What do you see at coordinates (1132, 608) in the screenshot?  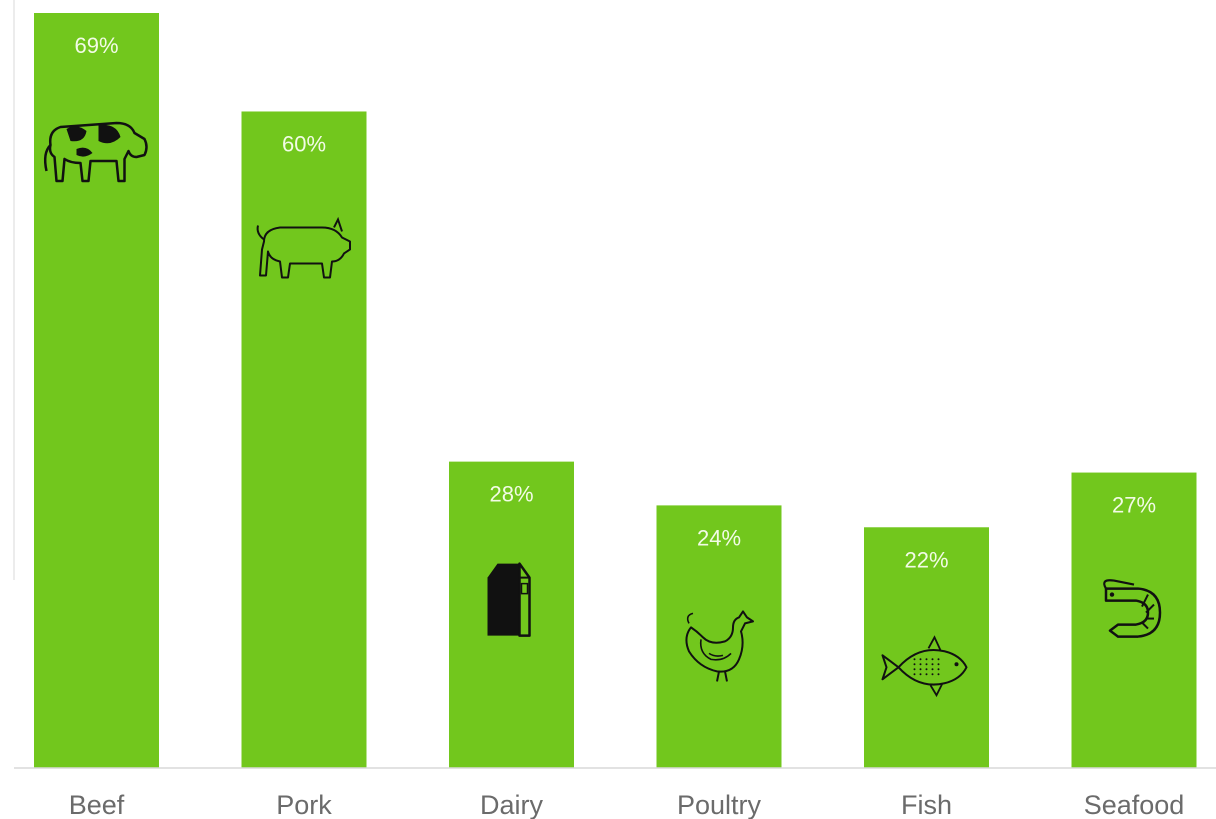 I see `shrimp-icon` at bounding box center [1132, 608].